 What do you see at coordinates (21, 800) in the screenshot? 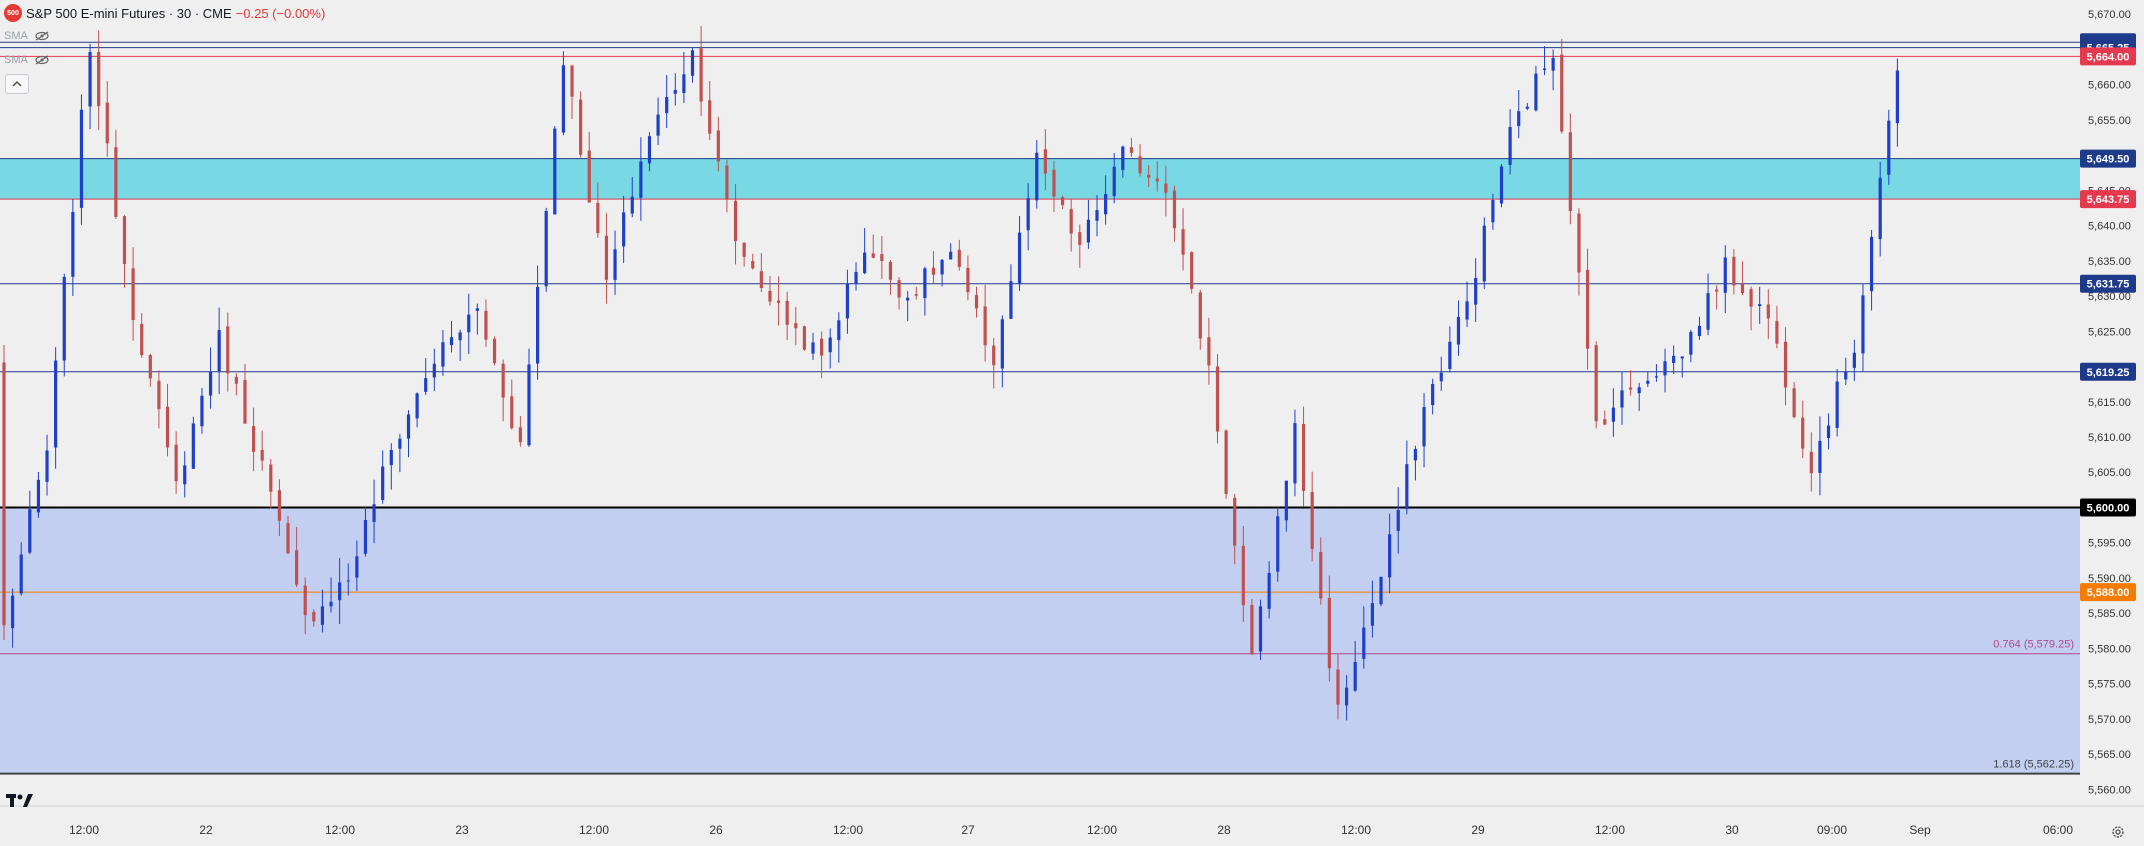
I see `tradingview-logo` at bounding box center [21, 800].